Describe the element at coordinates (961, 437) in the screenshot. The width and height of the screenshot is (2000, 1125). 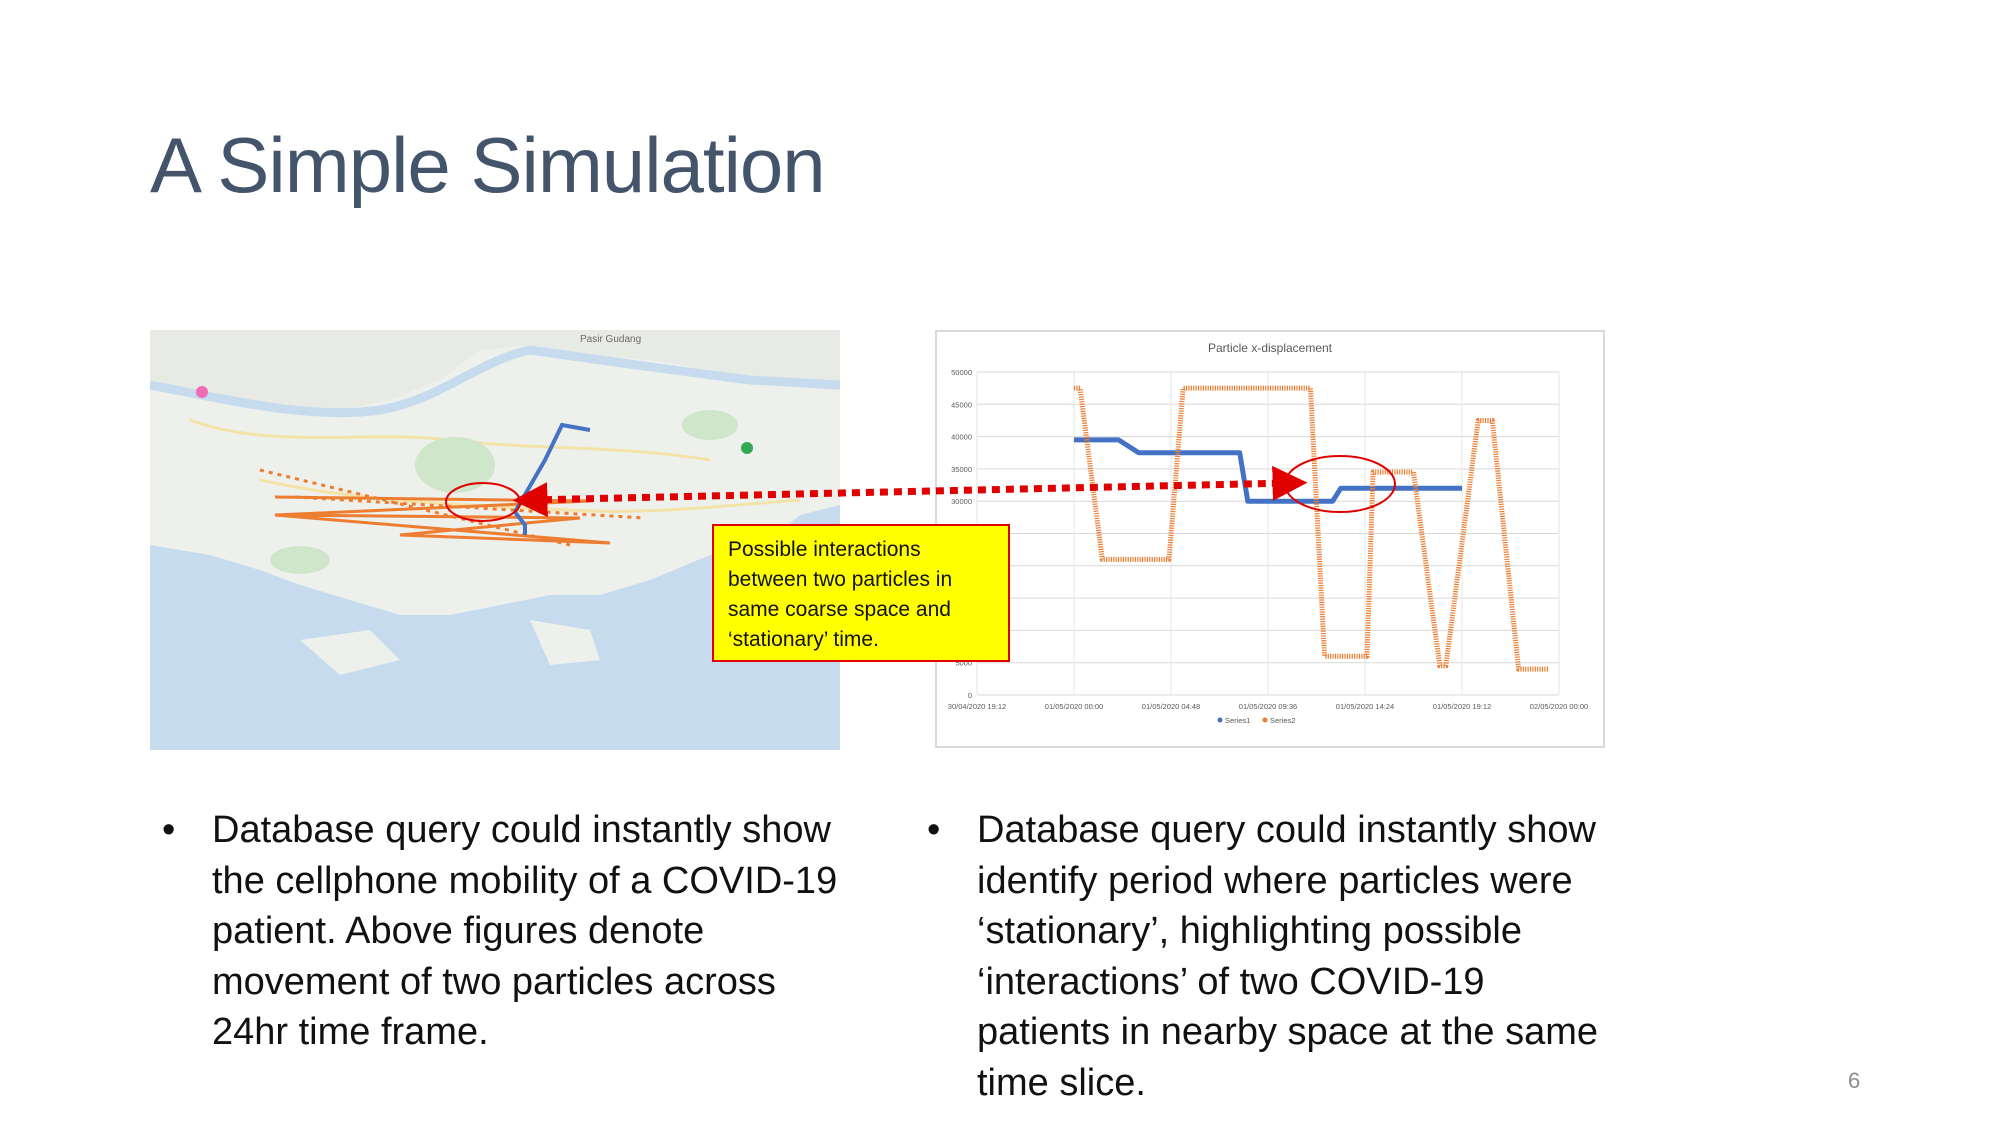
I see `y-tick-label: 40000` at that location.